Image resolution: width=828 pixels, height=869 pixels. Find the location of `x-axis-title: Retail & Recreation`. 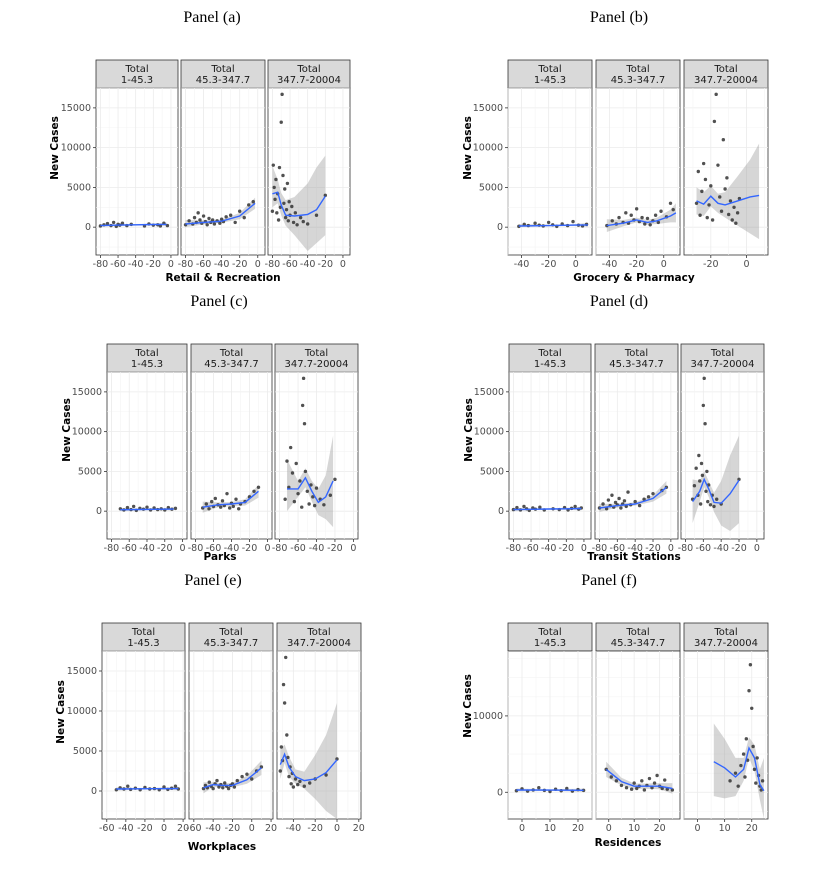

x-axis-title: Retail & Recreation is located at coordinates (222, 278).